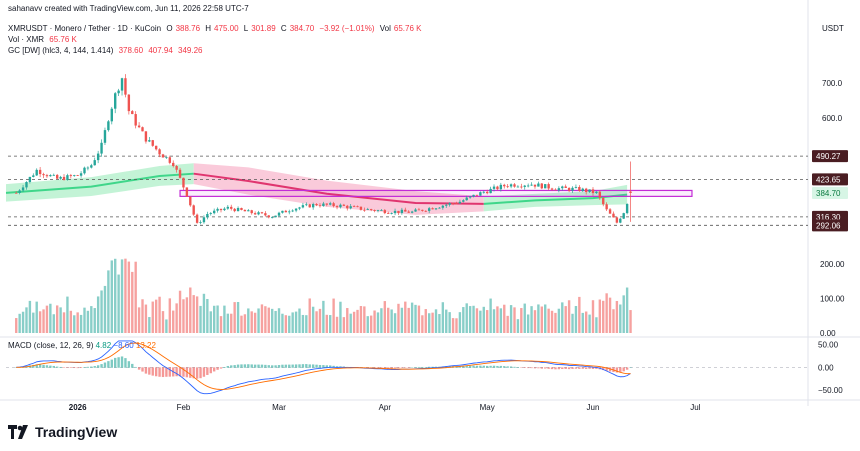  Describe the element at coordinates (828, 217) in the screenshot. I see `price-label-text: 316.30` at that location.